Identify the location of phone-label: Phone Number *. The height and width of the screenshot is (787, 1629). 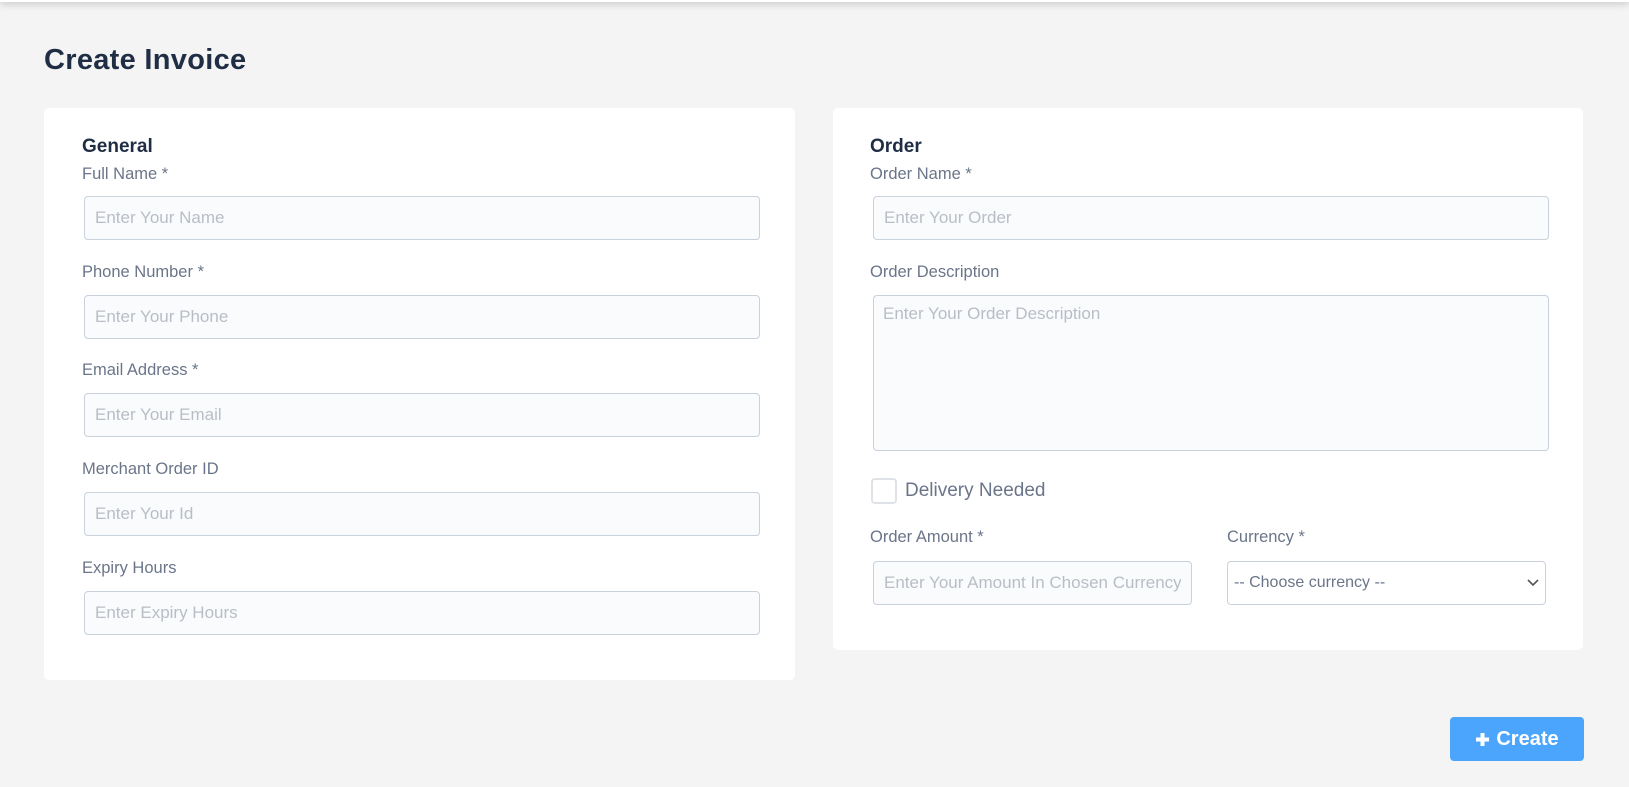
(143, 272).